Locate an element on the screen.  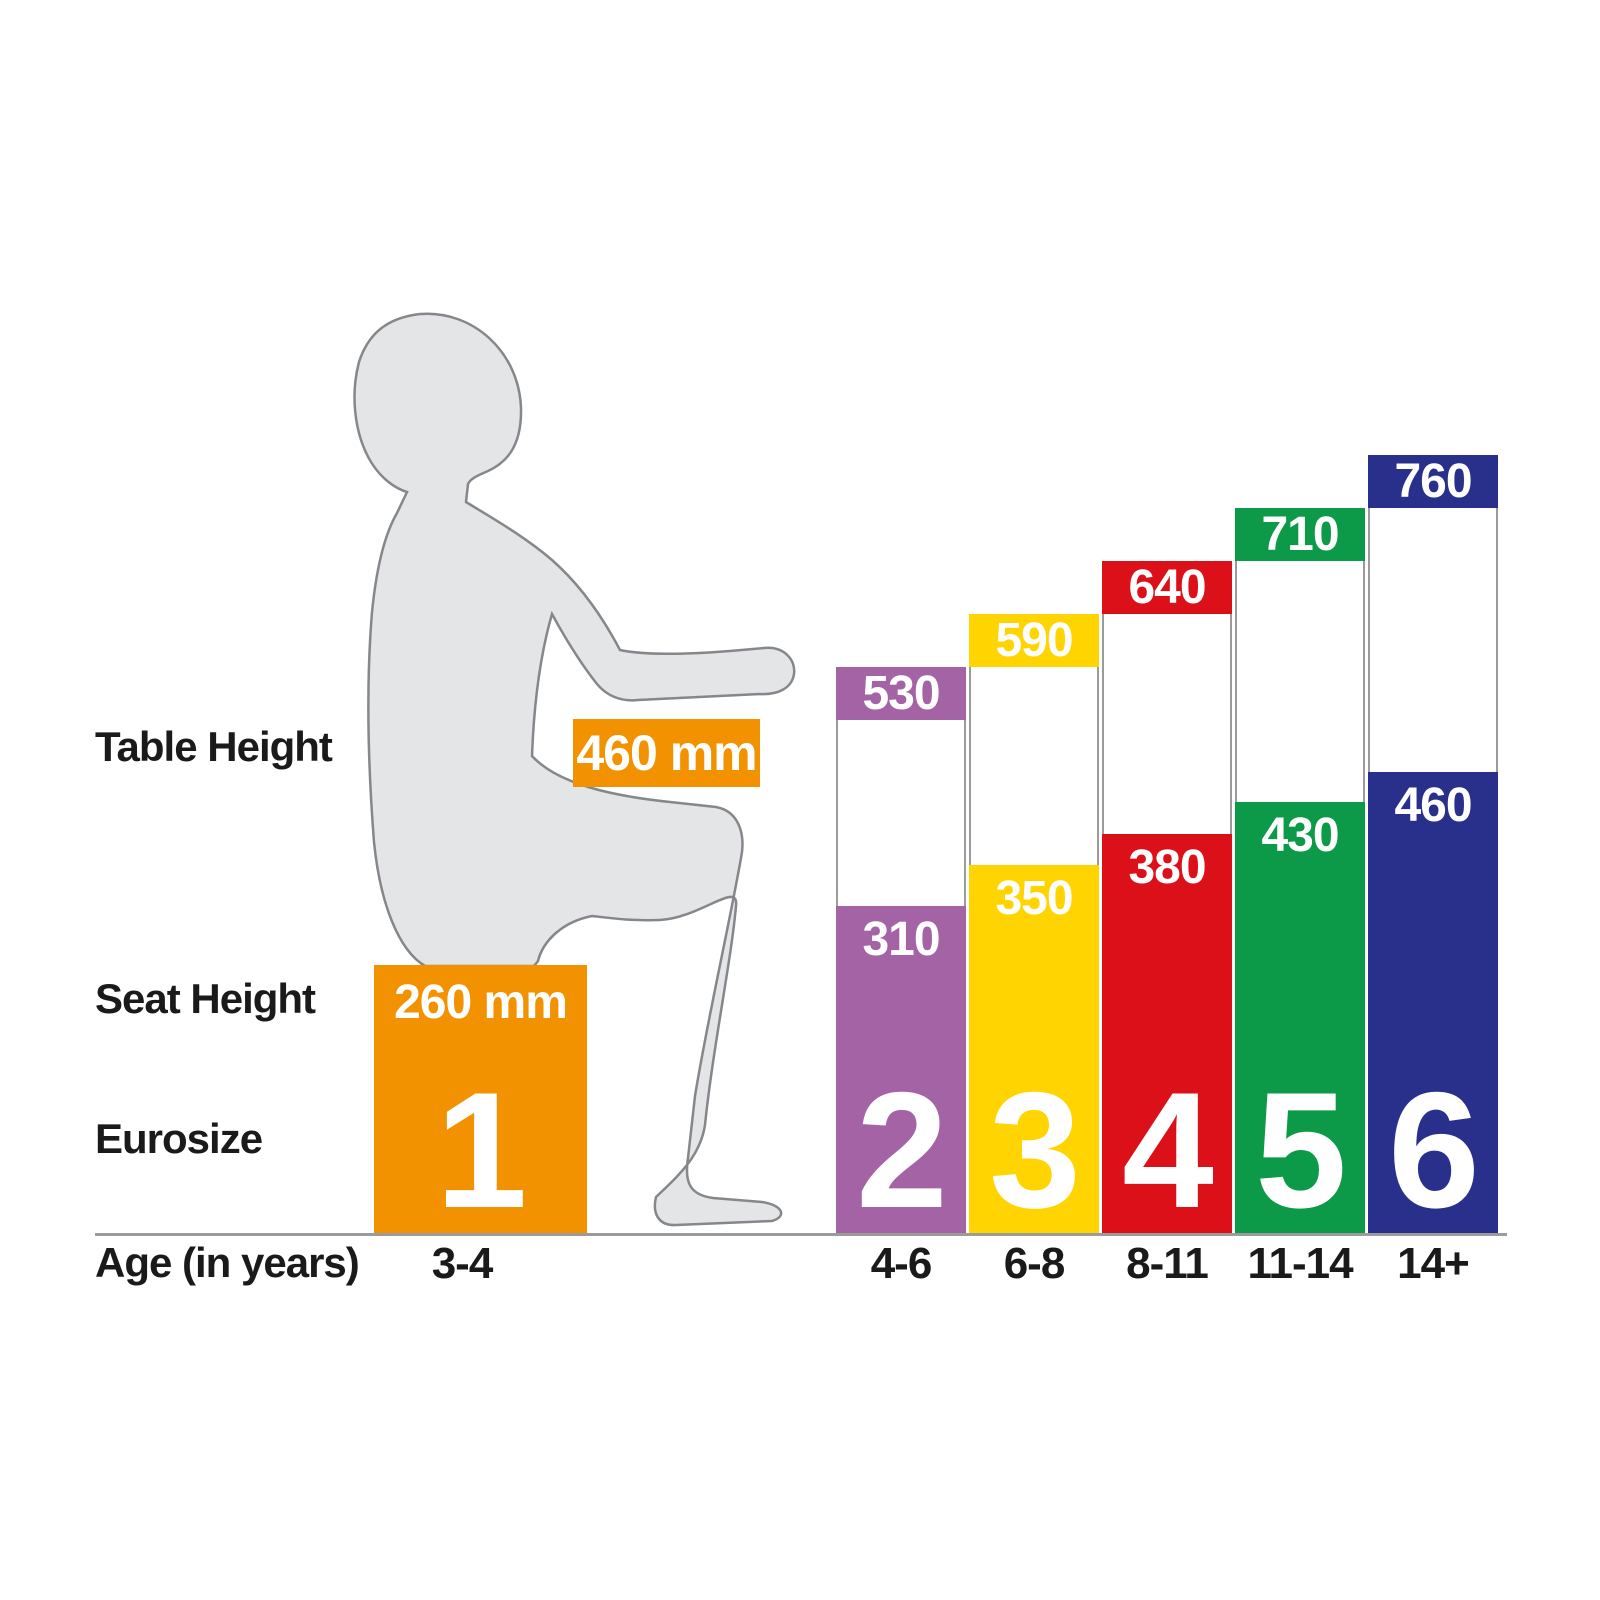
eurosize-number: 6 is located at coordinates (1434, 1150).